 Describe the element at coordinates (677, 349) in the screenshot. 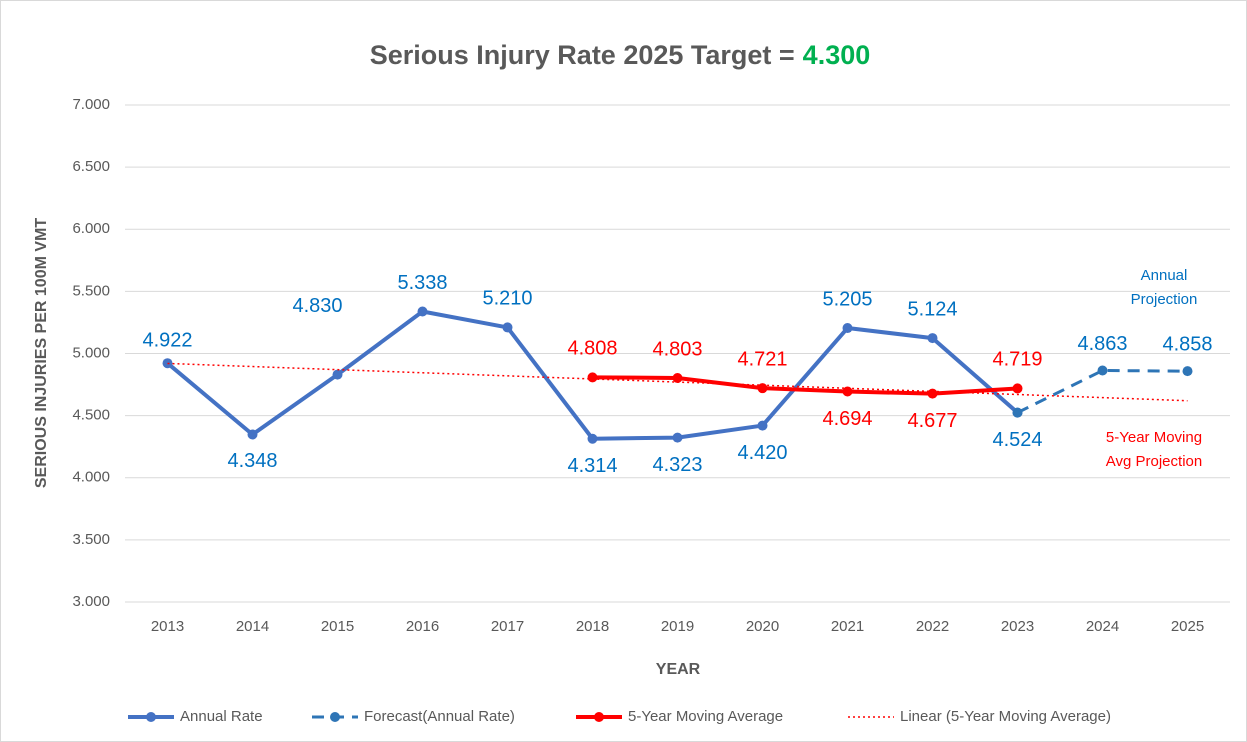

I see `data-label: 4.803` at that location.